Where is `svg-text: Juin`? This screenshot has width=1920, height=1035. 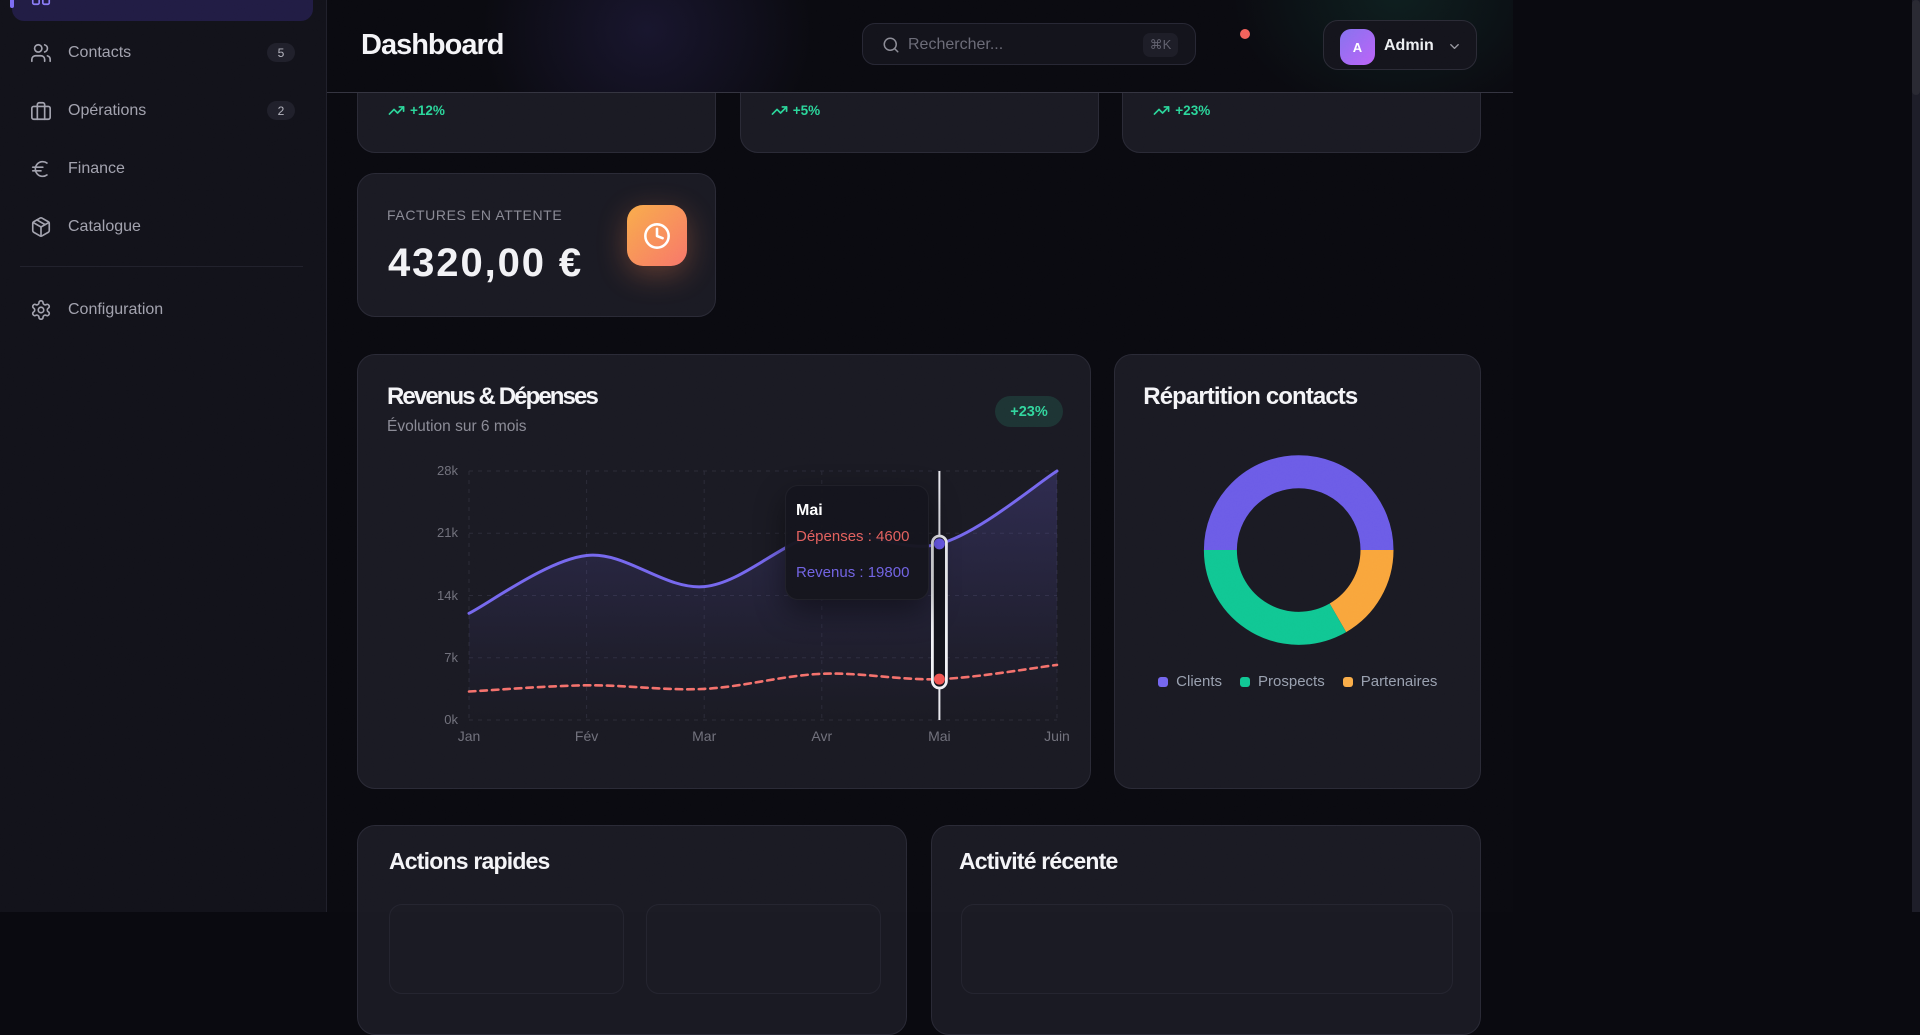
svg-text: Juin is located at coordinates (1057, 736).